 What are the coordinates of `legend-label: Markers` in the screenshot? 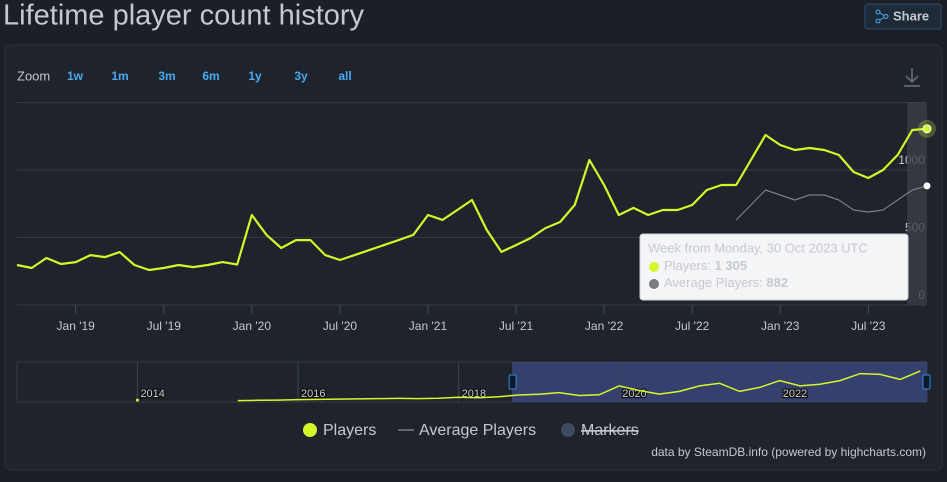 It's located at (610, 430).